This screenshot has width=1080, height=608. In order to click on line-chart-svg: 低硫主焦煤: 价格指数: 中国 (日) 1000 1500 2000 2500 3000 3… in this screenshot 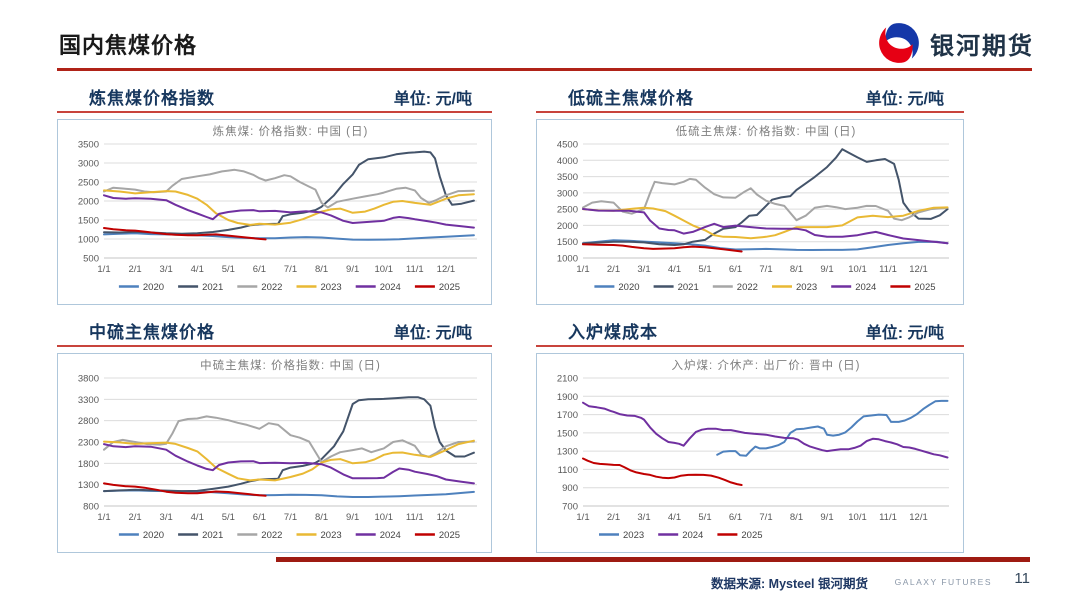, I will do `click(753, 208)`.